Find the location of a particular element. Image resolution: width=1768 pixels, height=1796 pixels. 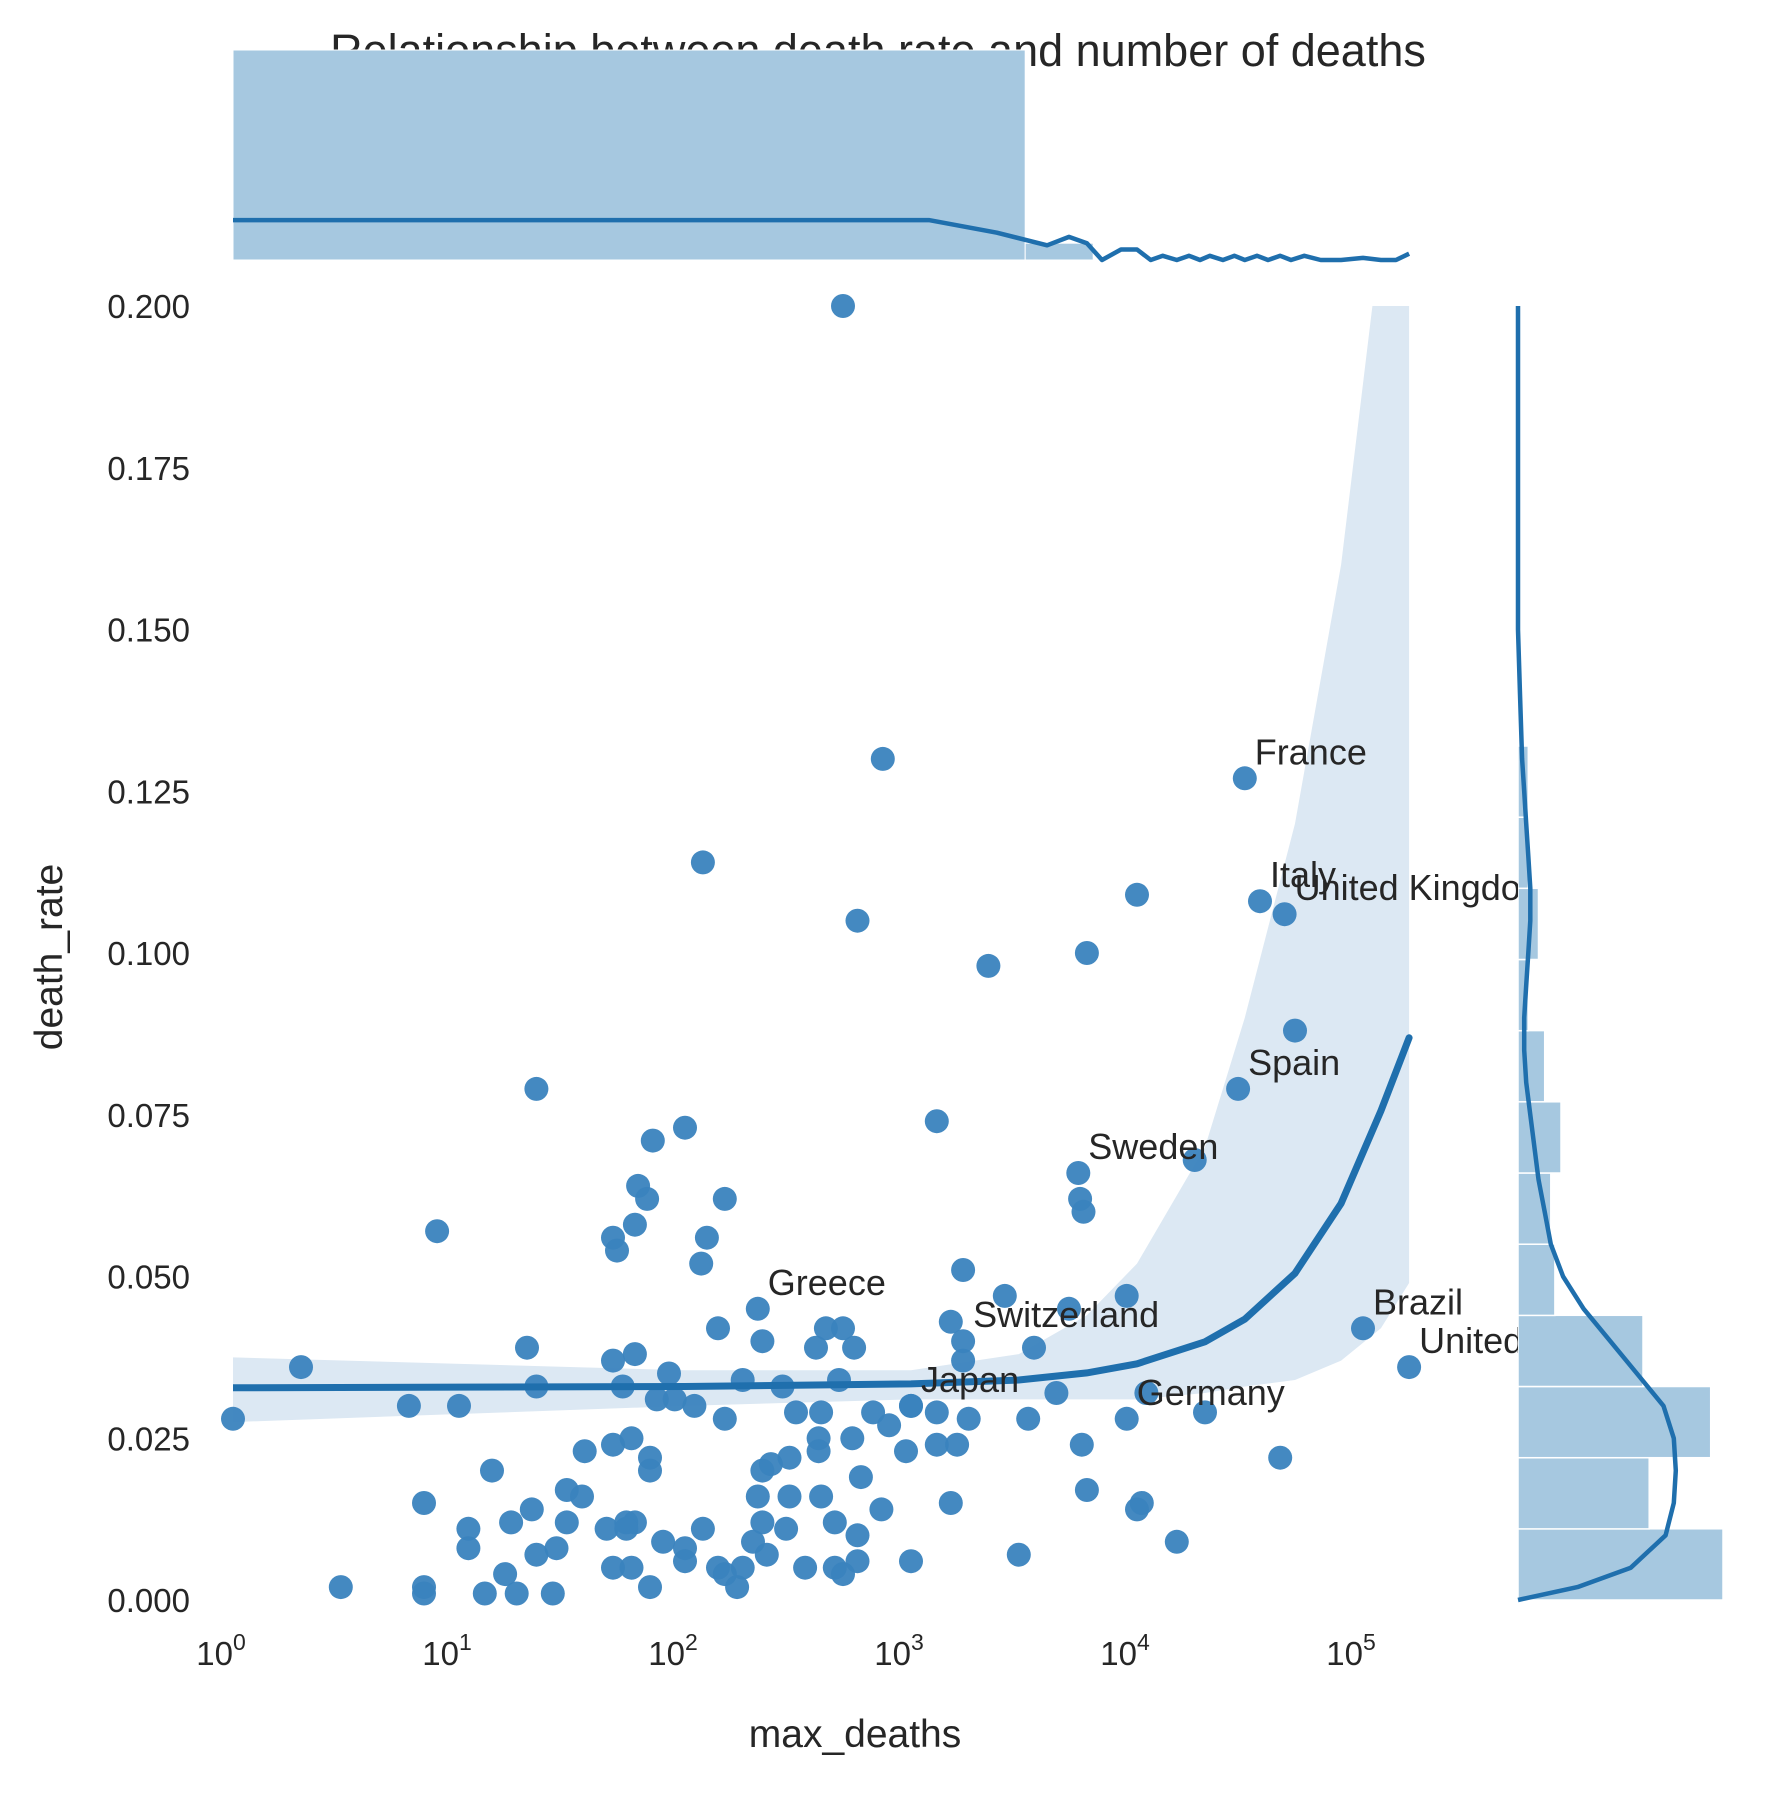

y-tick-label: 0.025 is located at coordinates (148, 1438).